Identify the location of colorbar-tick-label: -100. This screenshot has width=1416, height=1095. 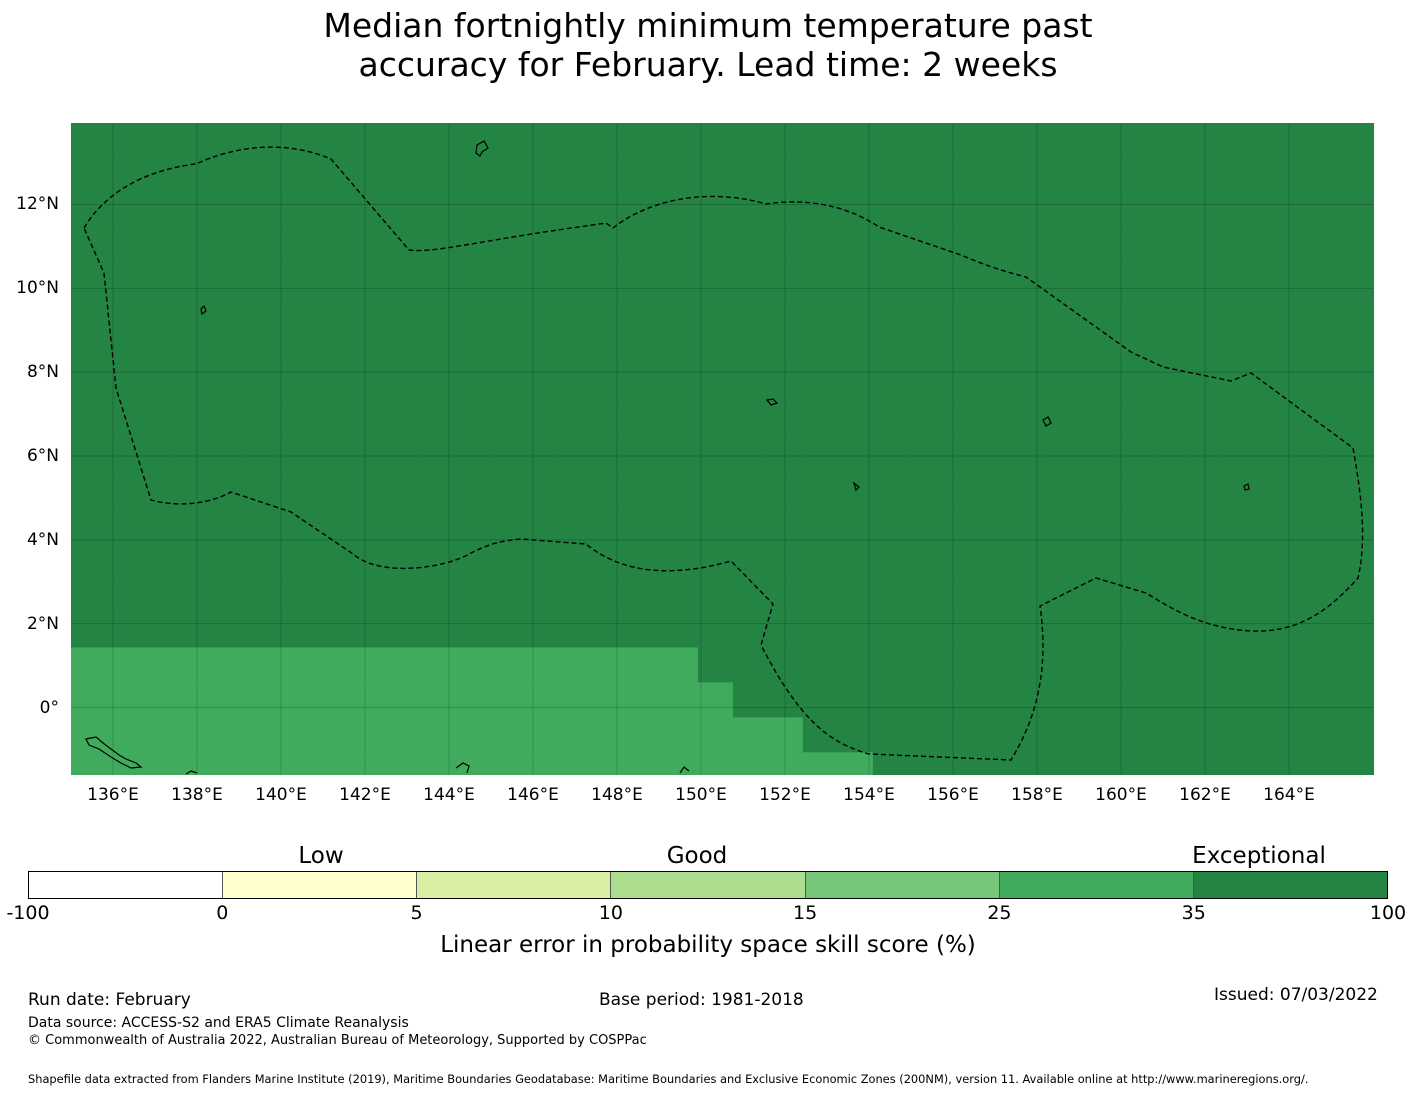
(28, 913).